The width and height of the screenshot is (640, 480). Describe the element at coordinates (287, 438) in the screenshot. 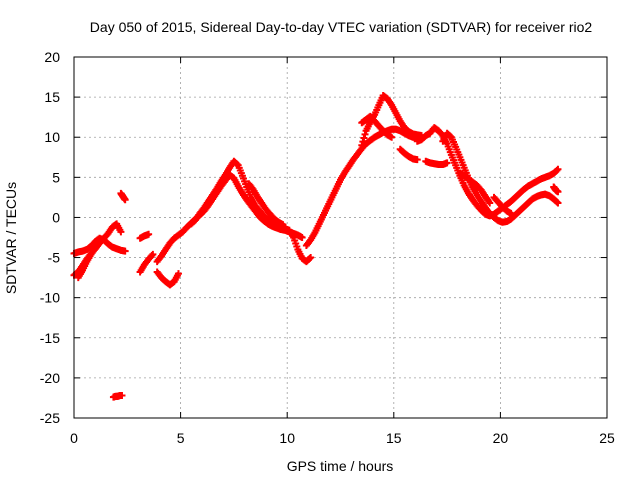

I see `x-tick-label: 10` at that location.